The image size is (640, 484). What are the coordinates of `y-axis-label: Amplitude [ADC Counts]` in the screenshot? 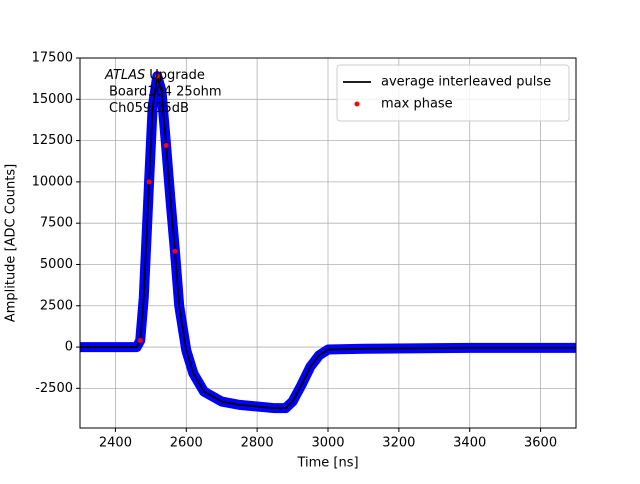 It's located at (11, 243).